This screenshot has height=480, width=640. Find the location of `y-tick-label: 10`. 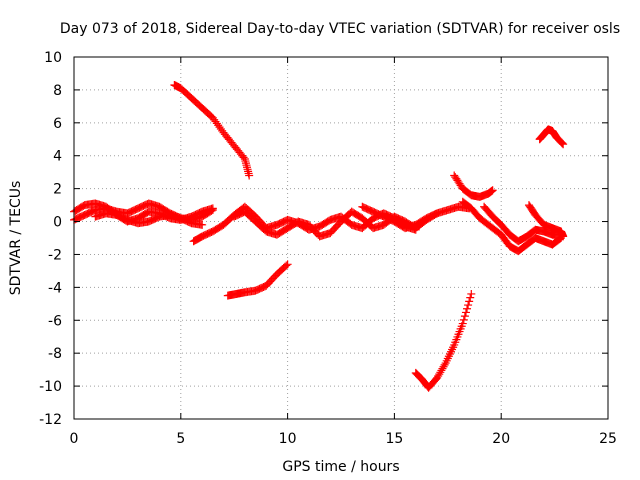

y-tick-label: 10 is located at coordinates (53, 58).